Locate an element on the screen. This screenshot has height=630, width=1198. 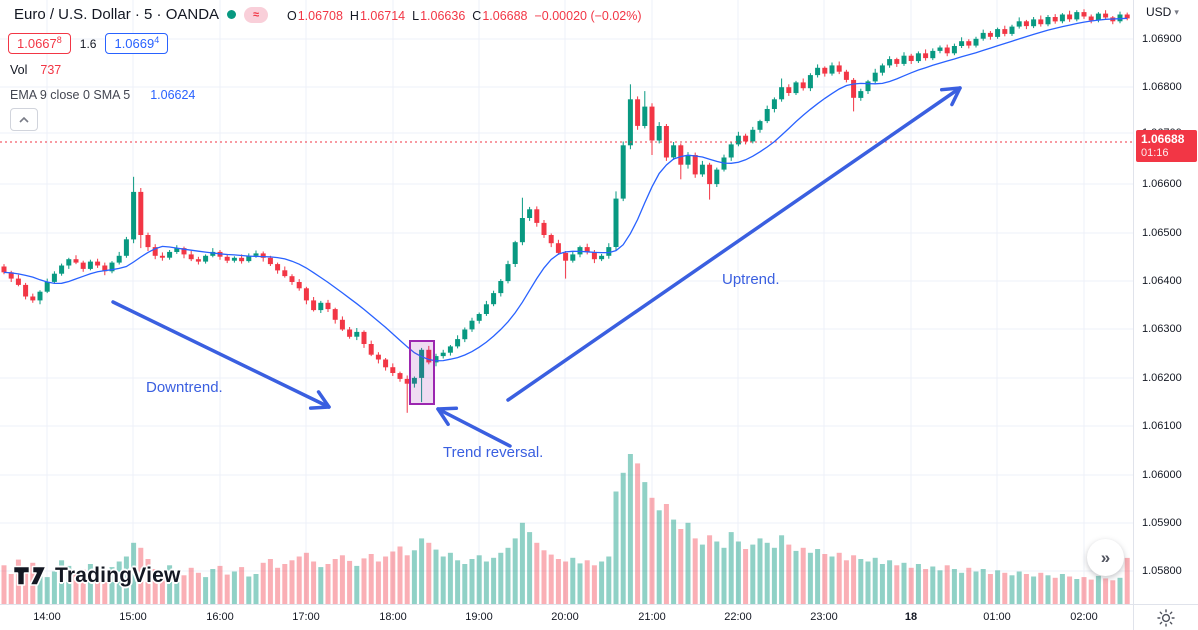
price-axis-label: 1.06300 is located at coordinates (1162, 329).